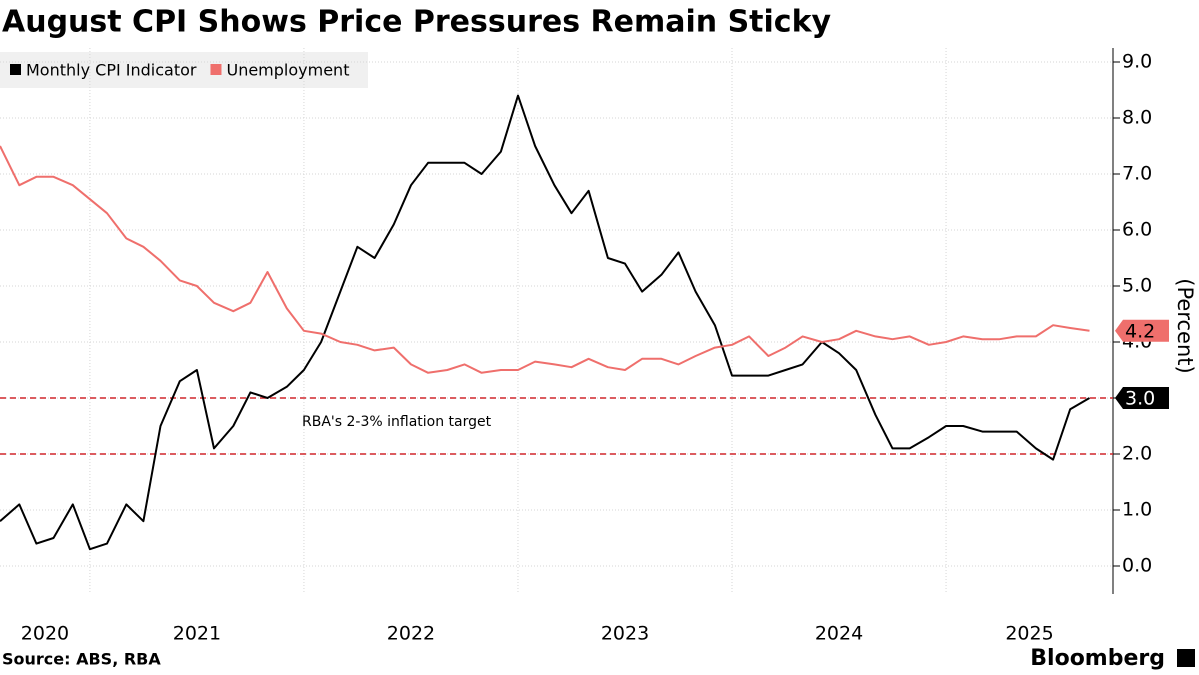  Describe the element at coordinates (1186, 658) in the screenshot. I see `brand-icon` at that location.